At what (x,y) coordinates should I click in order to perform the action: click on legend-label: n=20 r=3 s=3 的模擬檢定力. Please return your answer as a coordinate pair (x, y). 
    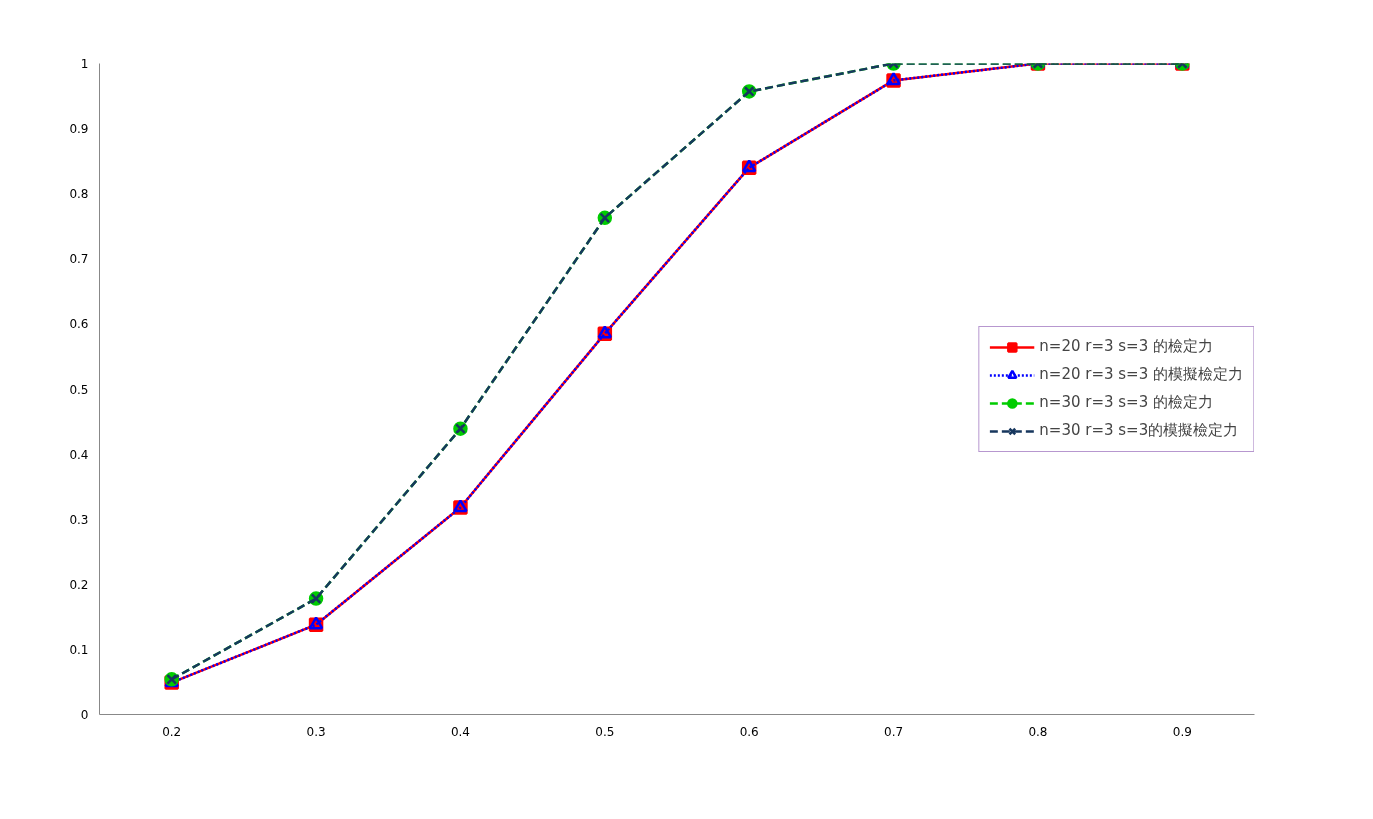
    Looking at the image, I should click on (1141, 374).